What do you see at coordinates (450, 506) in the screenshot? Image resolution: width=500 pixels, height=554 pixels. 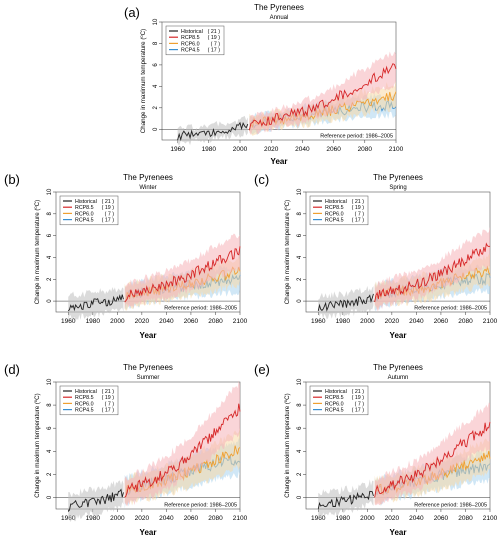 I see `reference-note: Reference period: 1986–2005` at bounding box center [450, 506].